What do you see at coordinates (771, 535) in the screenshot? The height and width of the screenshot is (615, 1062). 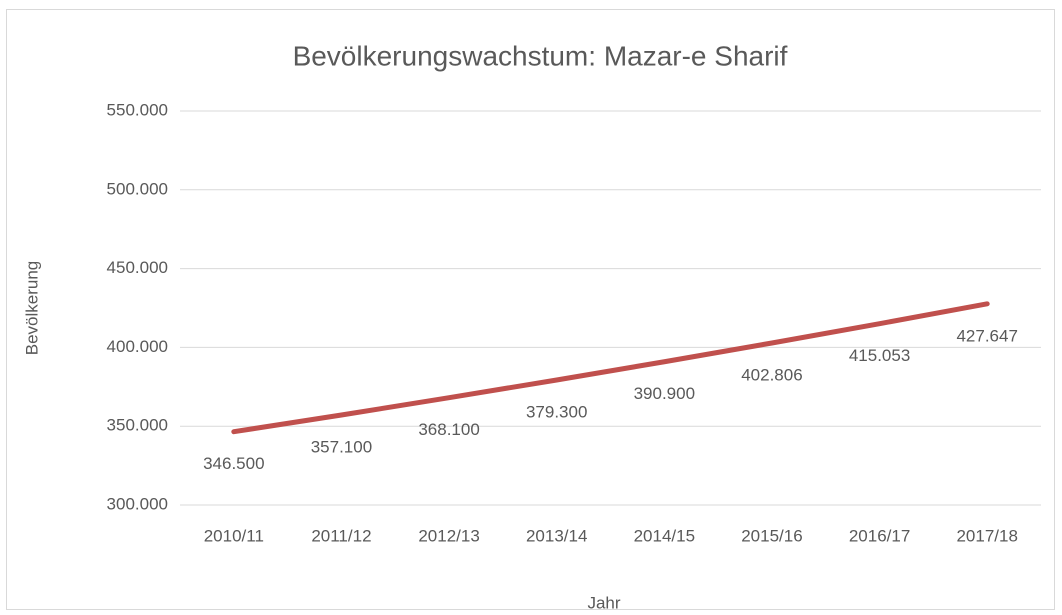 I see `x-tick-label: 2015/16` at bounding box center [771, 535].